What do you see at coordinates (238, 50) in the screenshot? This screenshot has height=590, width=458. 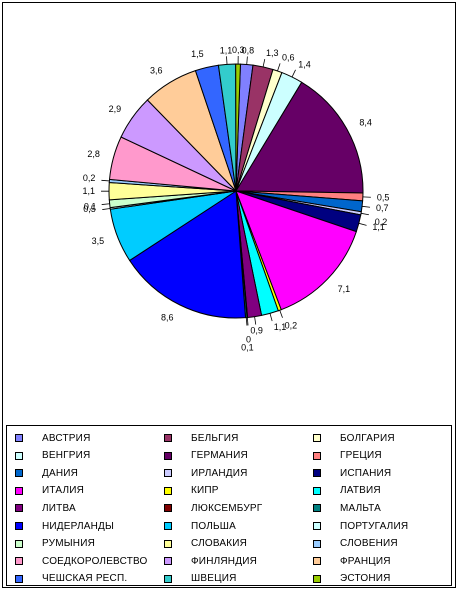 I see `data-label: 0,3` at bounding box center [238, 50].